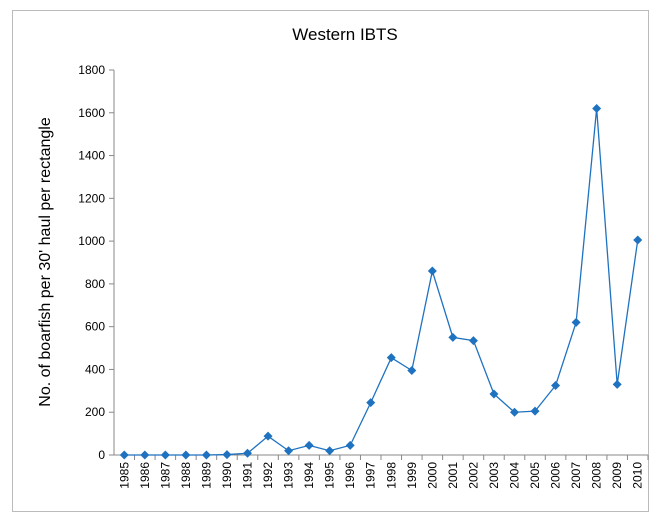 This screenshot has height=512, width=657. Describe the element at coordinates (145, 475) in the screenshot. I see `x-tick-label: 1986` at that location.